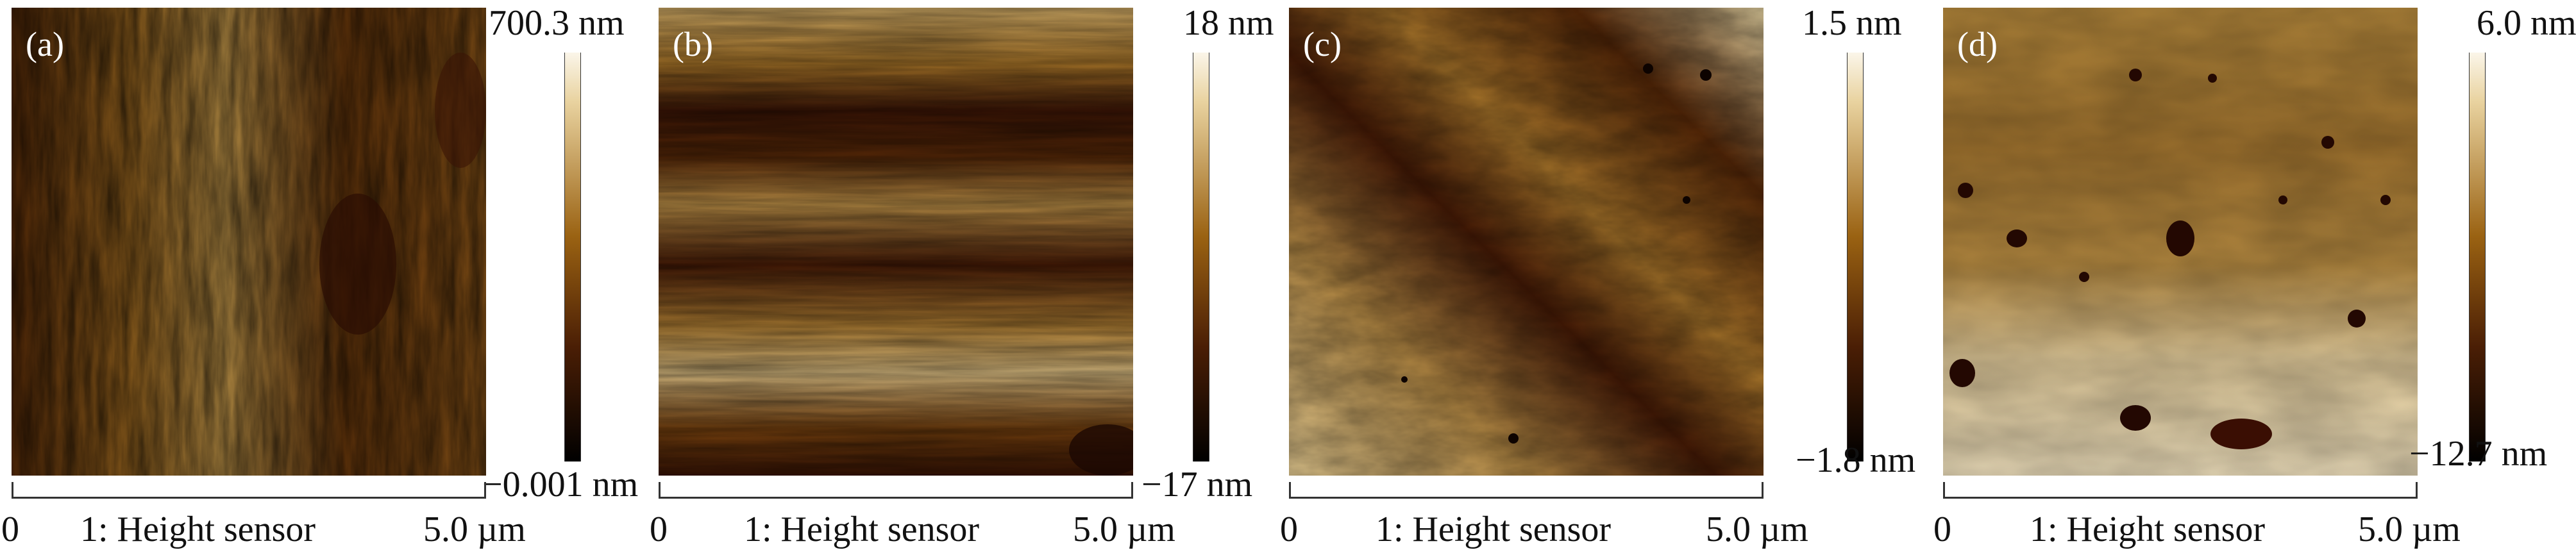 The width and height of the screenshot is (2576, 557). Describe the element at coordinates (45, 44) in the screenshot. I see `panel-label: (a)` at that location.